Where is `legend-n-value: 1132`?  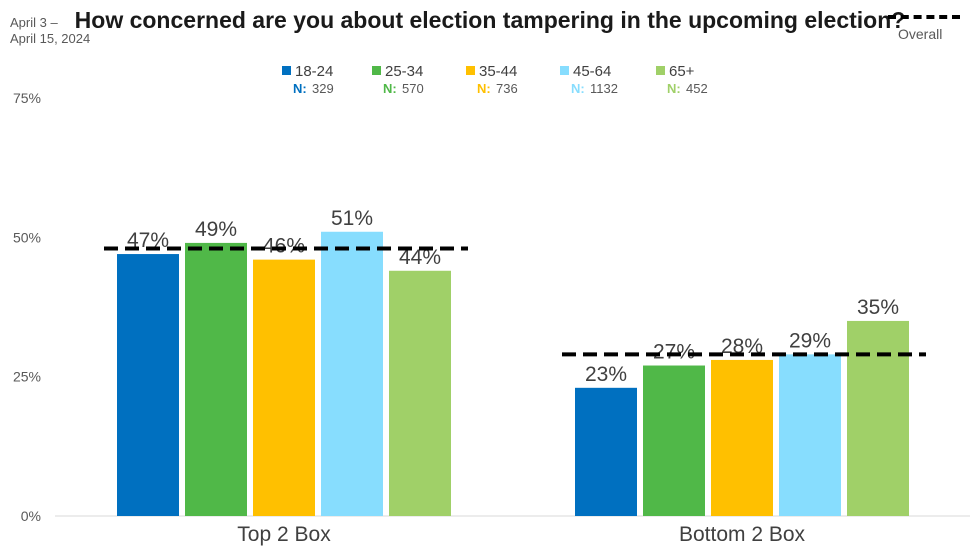
legend-n-value: 1132 is located at coordinates (604, 88).